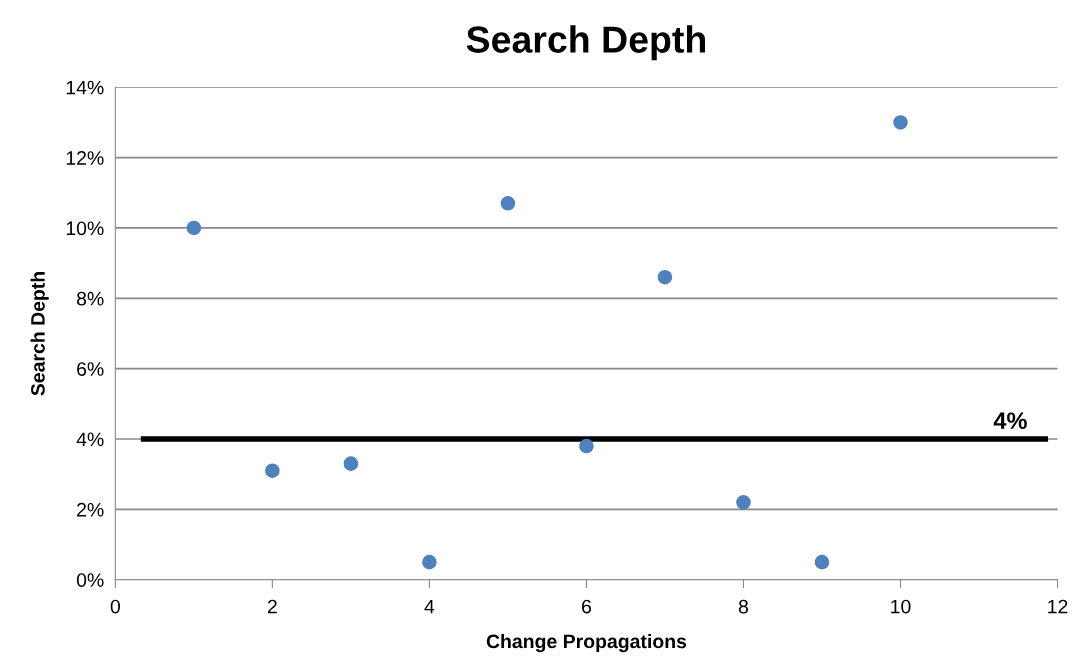  Describe the element at coordinates (90, 580) in the screenshot. I see `y-tick-label: 0%` at that location.